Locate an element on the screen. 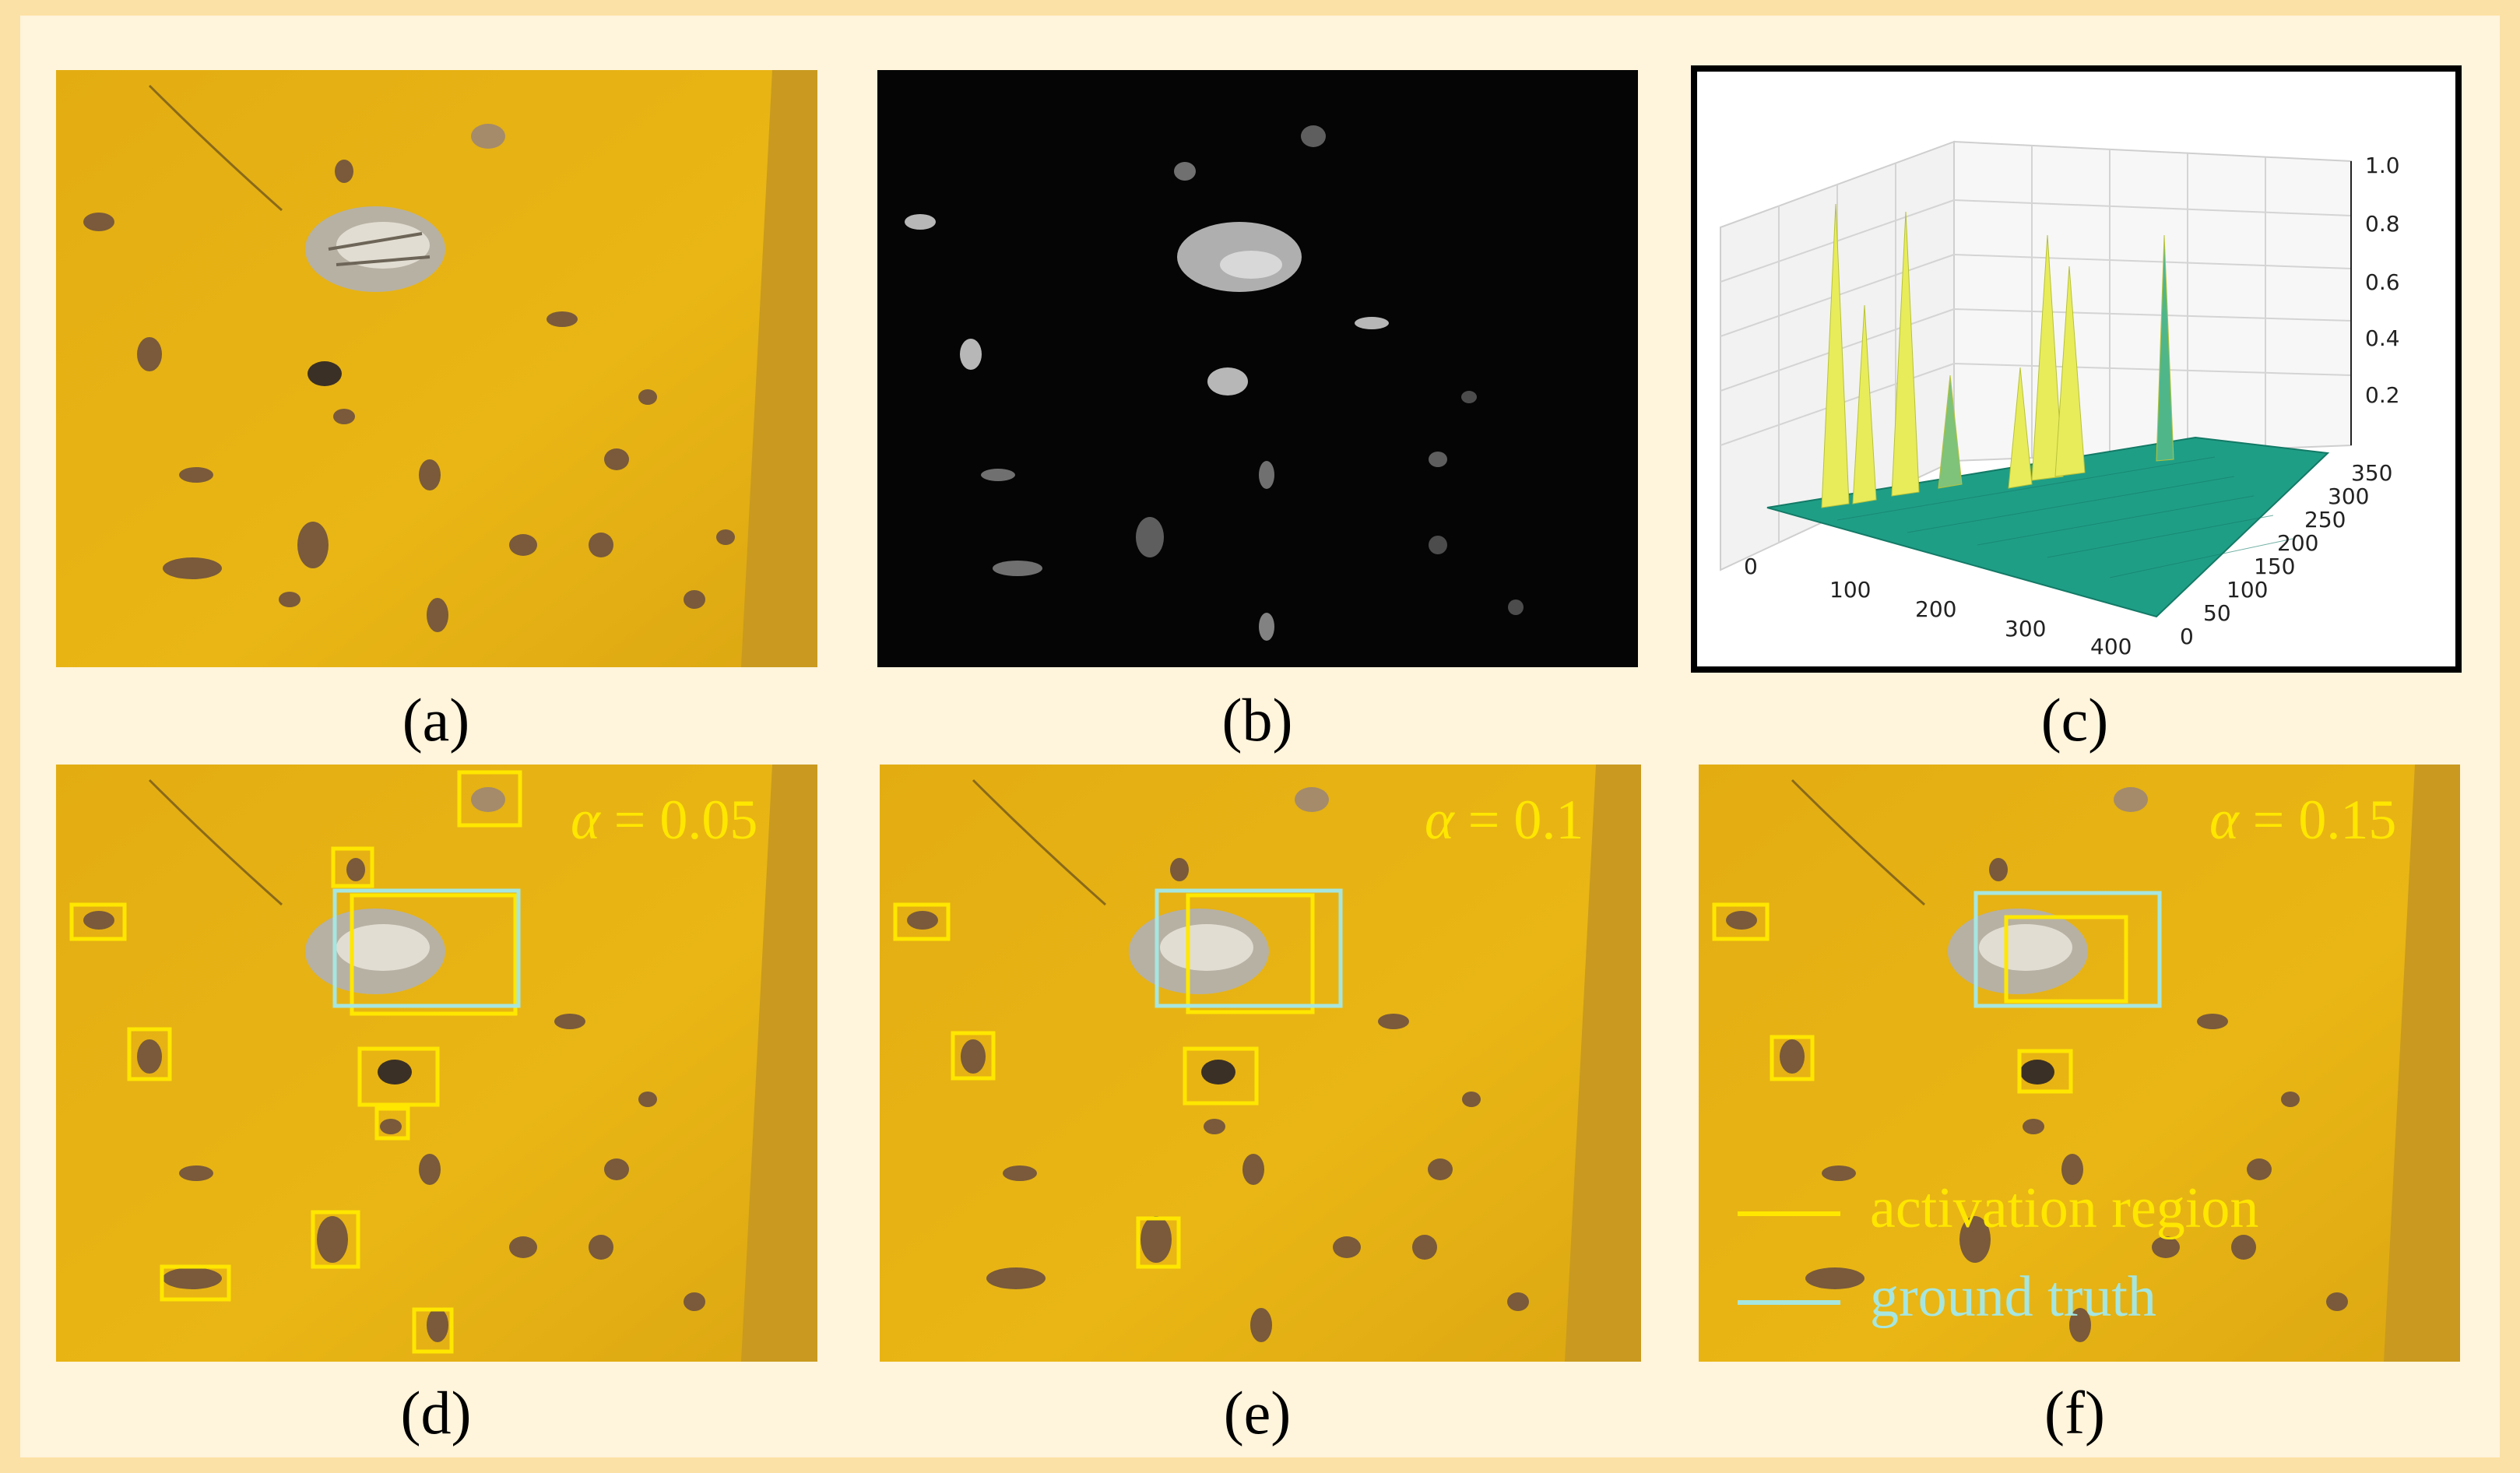 This screenshot has width=2520, height=1473. x-ticks: 0 100 200 300 400 is located at coordinates (1938, 606).